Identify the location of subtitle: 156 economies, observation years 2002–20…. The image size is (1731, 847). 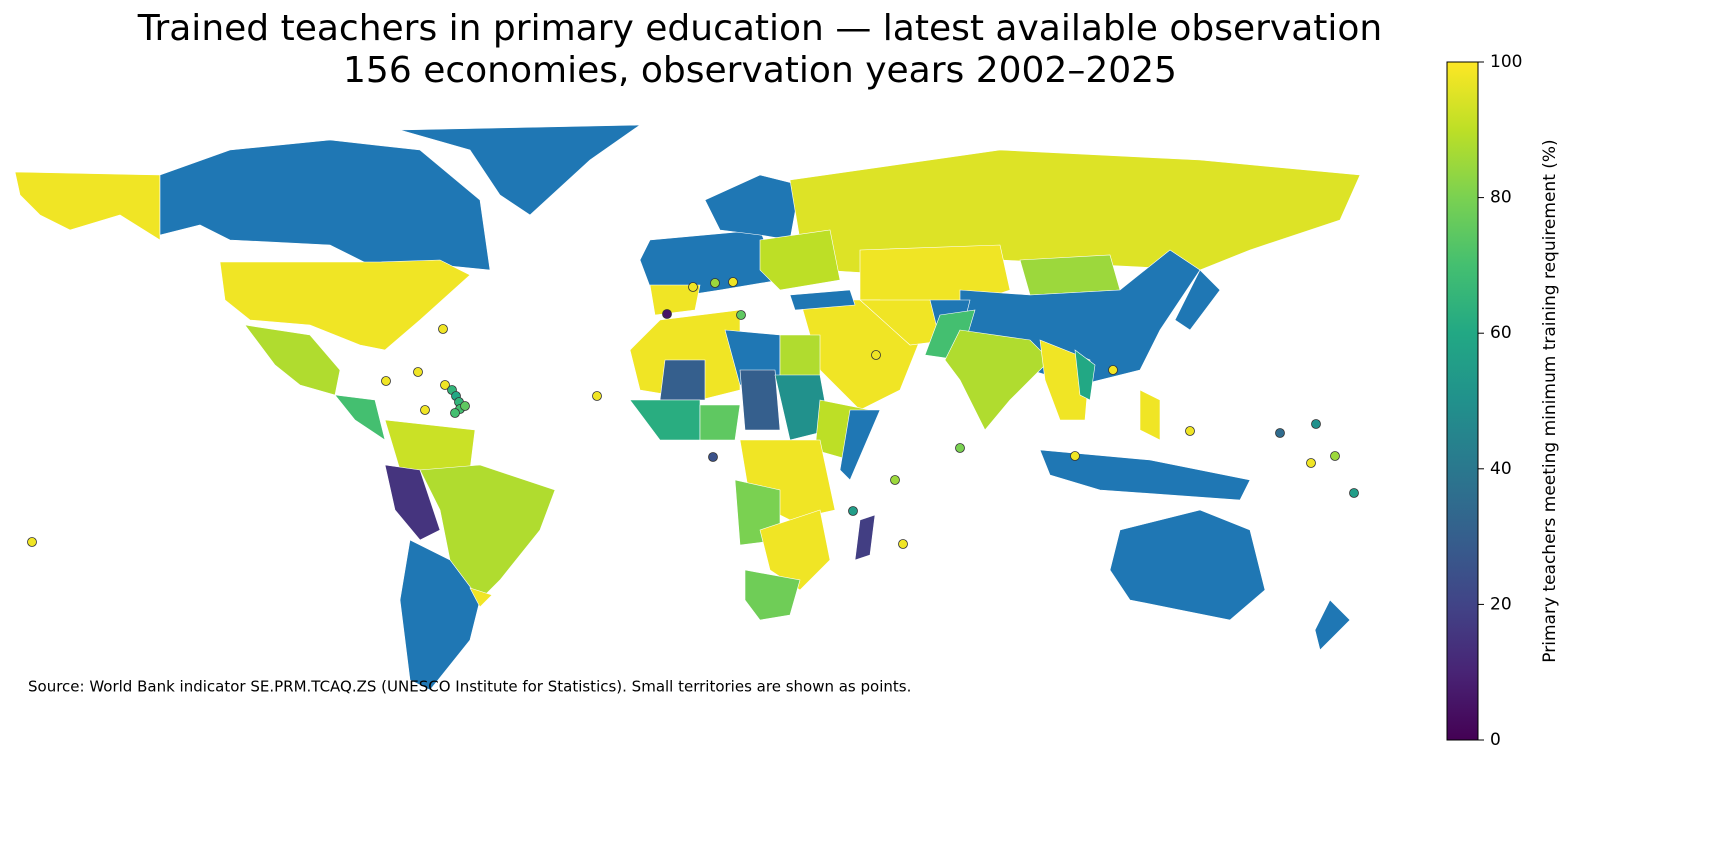
(760, 70).